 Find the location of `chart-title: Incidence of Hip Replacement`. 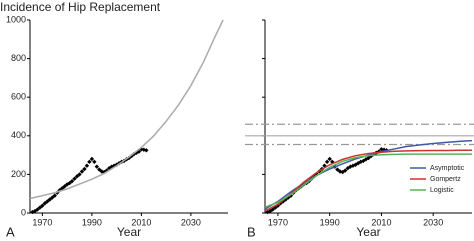

chart-title: Incidence of Hip Replacement is located at coordinates (80, 7).